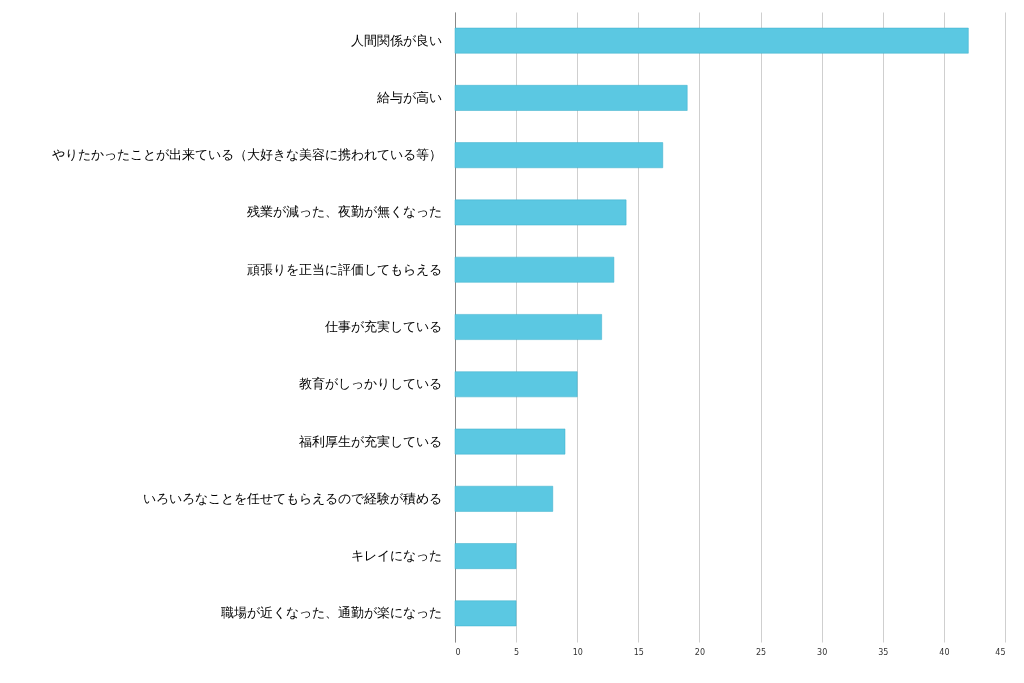  What do you see at coordinates (408, 97) in the screenshot?
I see `y-tick-label: 給与が高い` at bounding box center [408, 97].